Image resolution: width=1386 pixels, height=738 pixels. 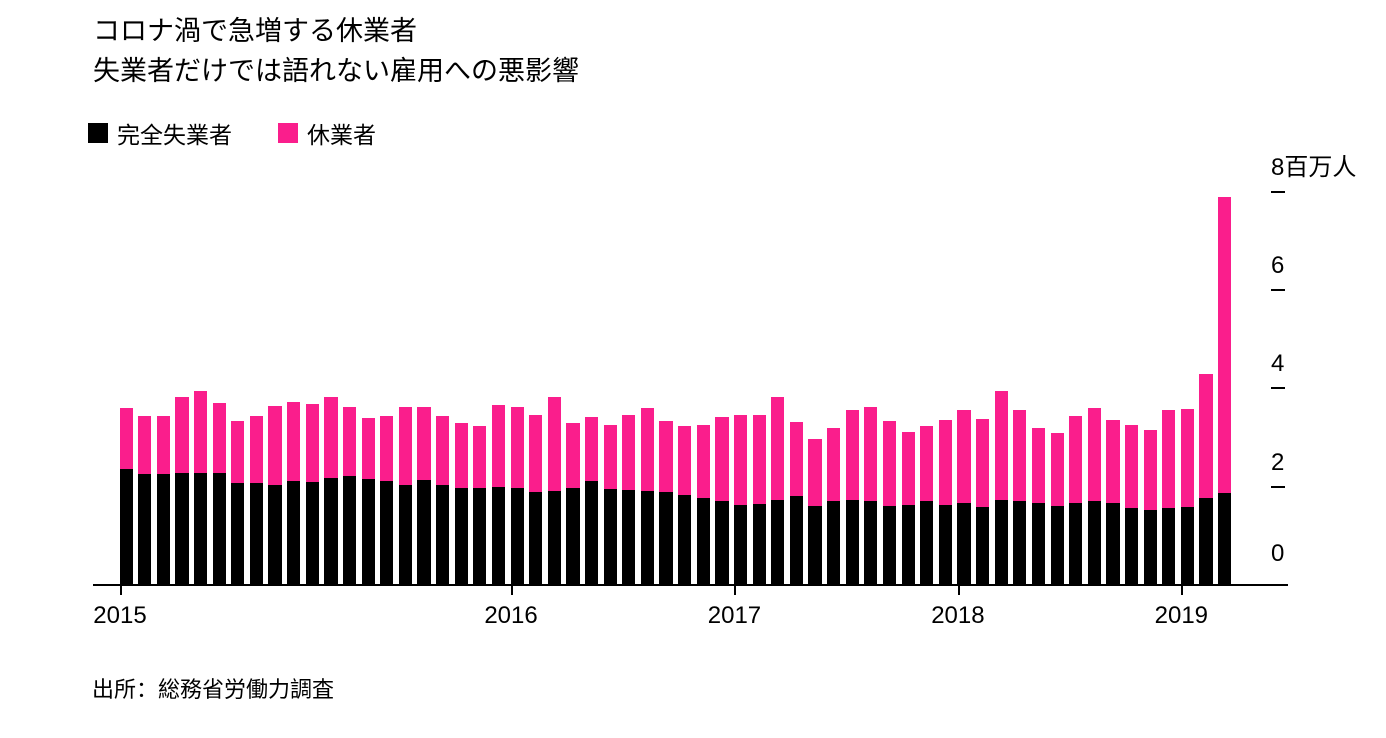 What do you see at coordinates (288, 133) in the screenshot?
I see `on-leave-swatch-icon` at bounding box center [288, 133].